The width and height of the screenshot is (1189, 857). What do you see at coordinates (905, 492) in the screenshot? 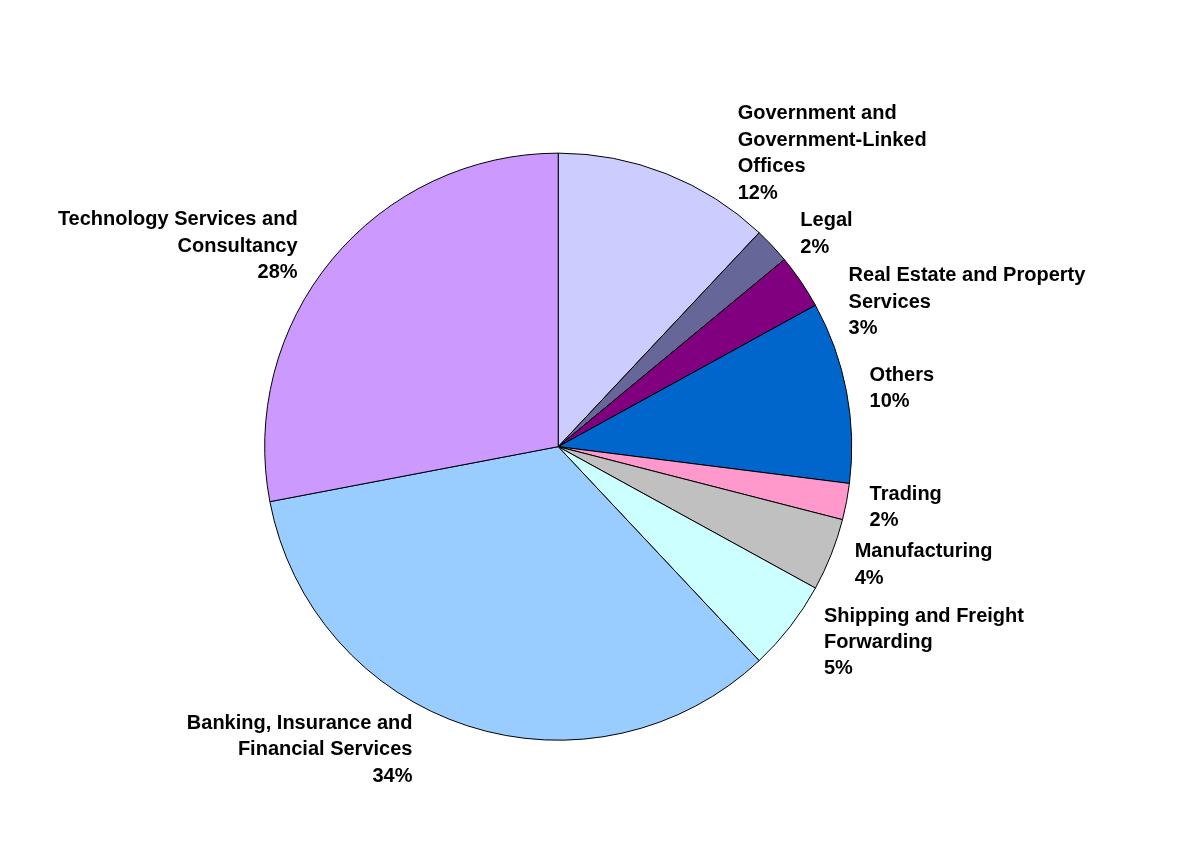
I see `slice-label: Trading` at bounding box center [905, 492].